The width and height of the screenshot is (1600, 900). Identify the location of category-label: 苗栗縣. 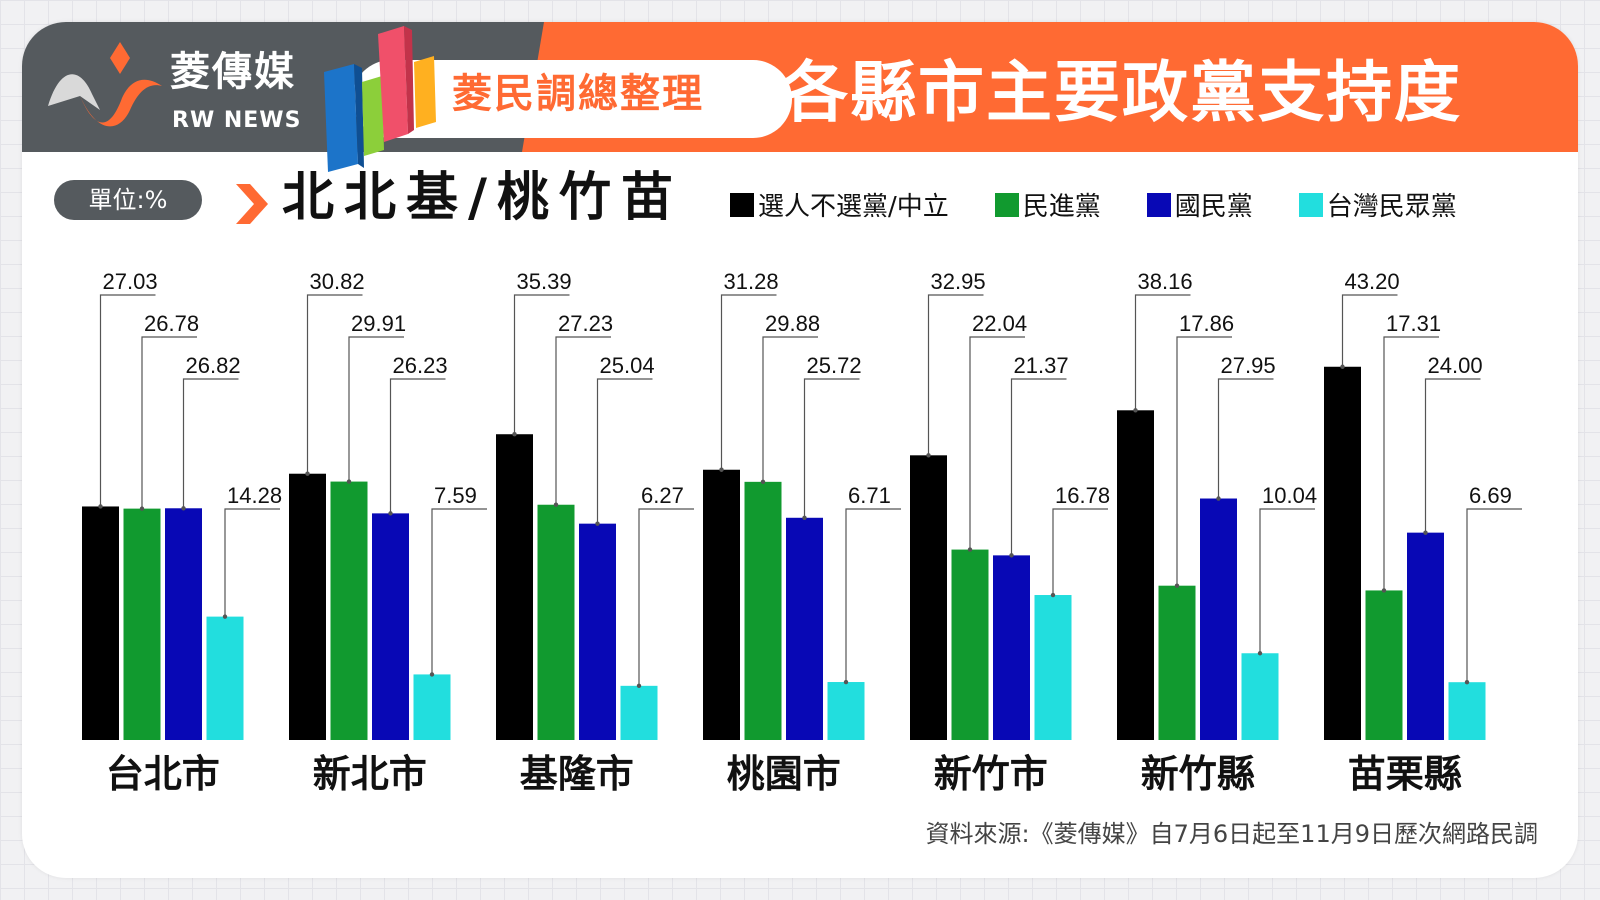
(1405, 774).